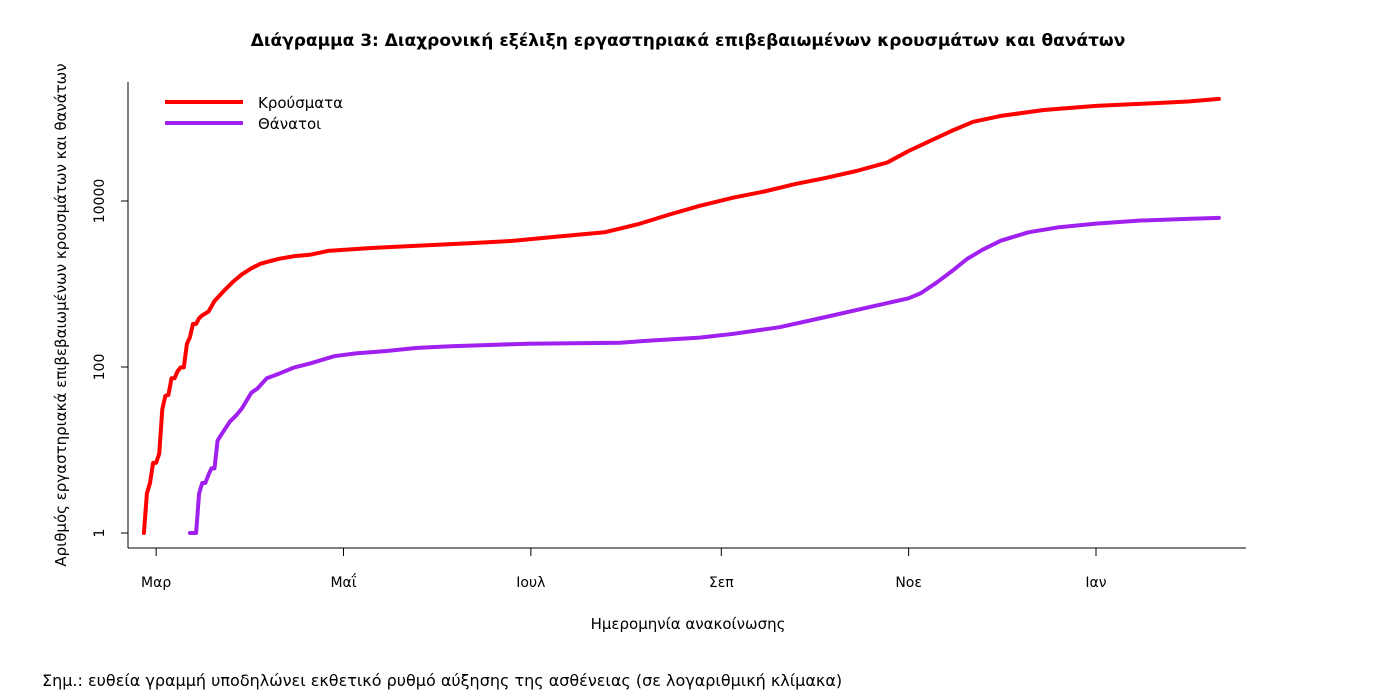  What do you see at coordinates (688, 624) in the screenshot?
I see `x-axis-label: Ημερομηνία ανακοίνωσης` at bounding box center [688, 624].